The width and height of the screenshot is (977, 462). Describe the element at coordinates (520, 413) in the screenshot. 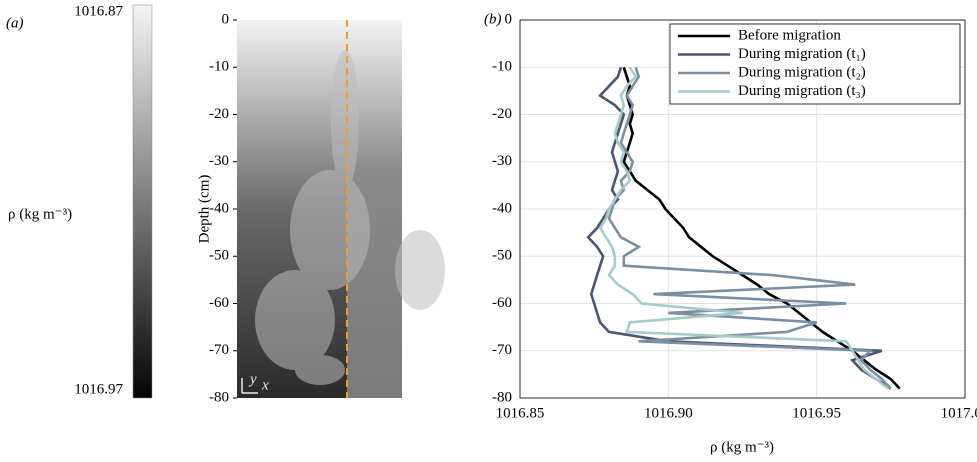

I see `x-tick-label: 1016.85` at that location.